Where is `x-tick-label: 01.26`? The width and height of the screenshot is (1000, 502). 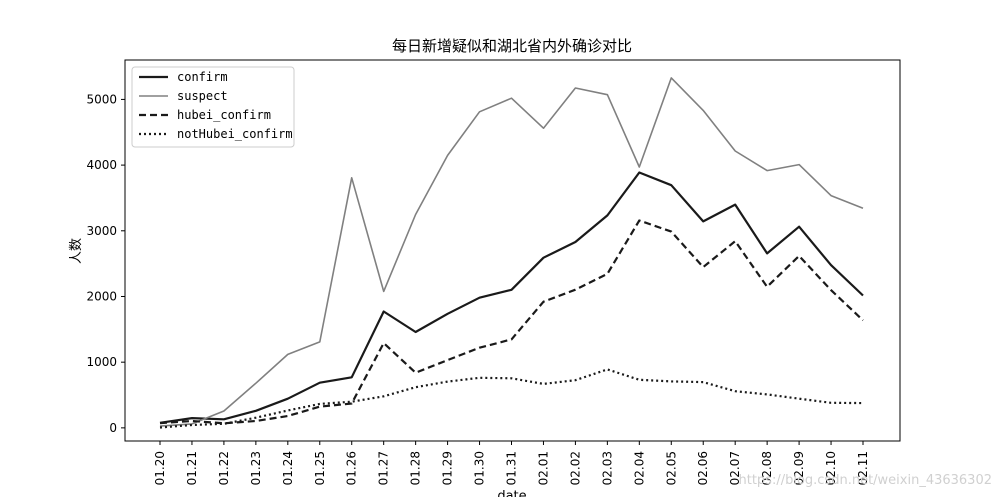
x-tick-label: 01.26 is located at coordinates (352, 468).